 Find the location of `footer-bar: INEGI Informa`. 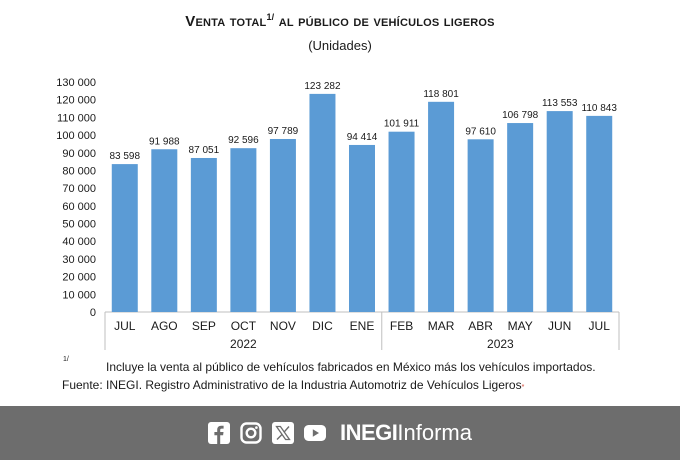

footer-bar: INEGI Informa is located at coordinates (340, 433).